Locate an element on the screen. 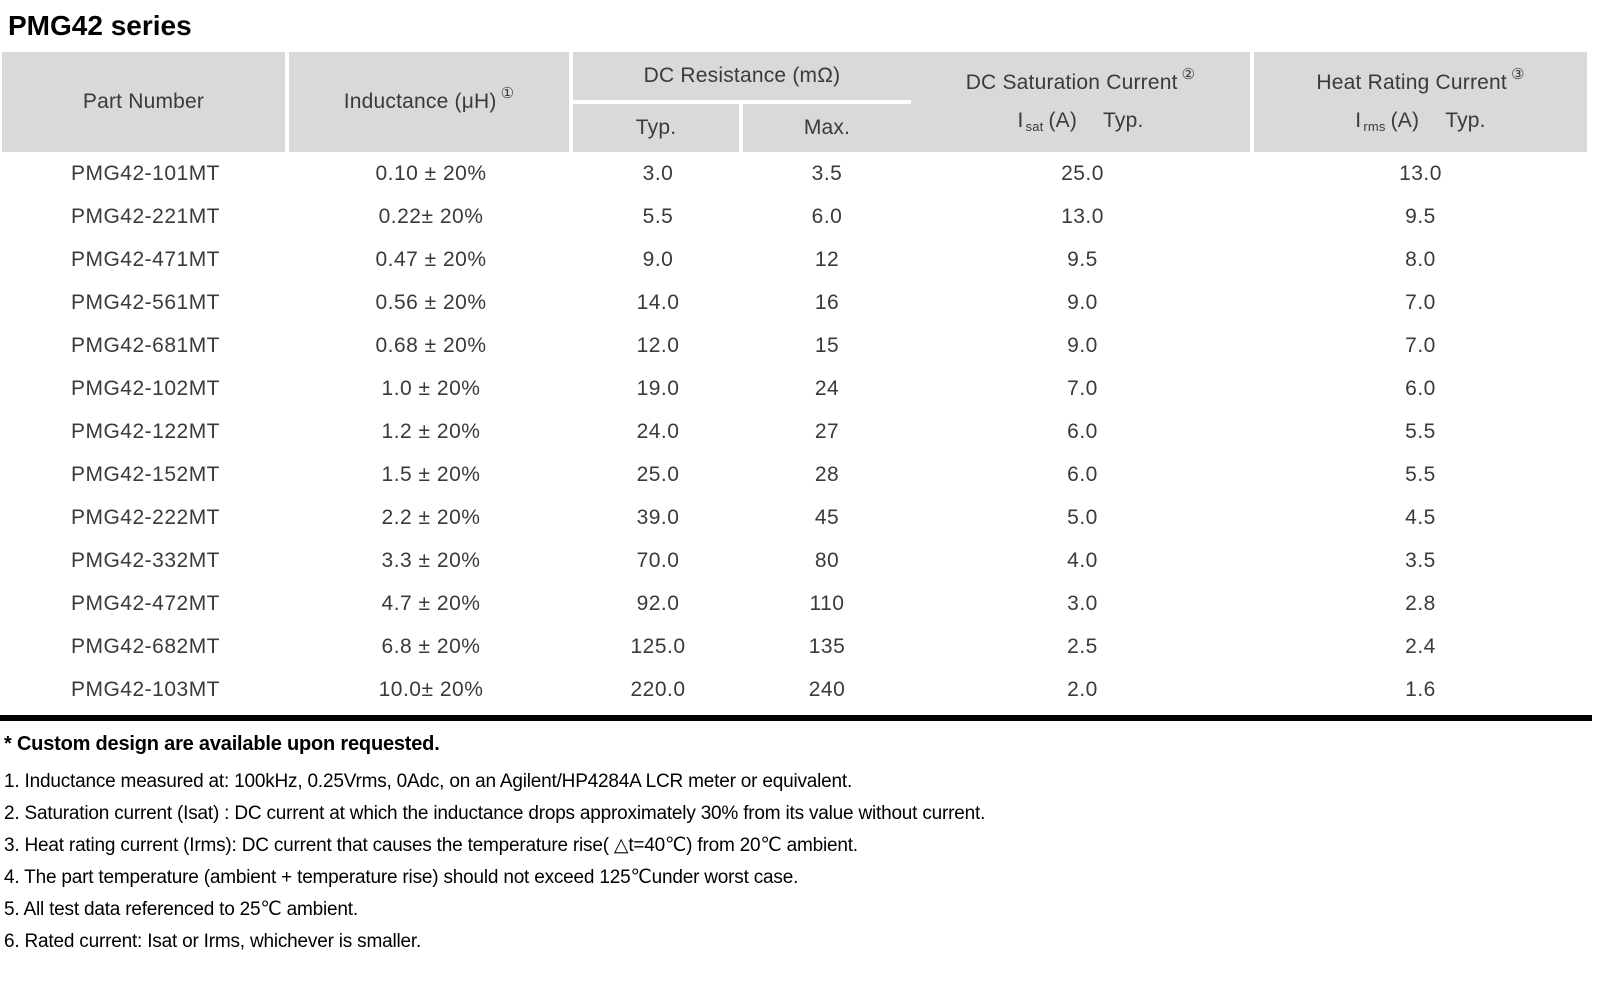 This screenshot has width=1600, height=1004. cell-irms: 6.0 is located at coordinates (1420, 388).